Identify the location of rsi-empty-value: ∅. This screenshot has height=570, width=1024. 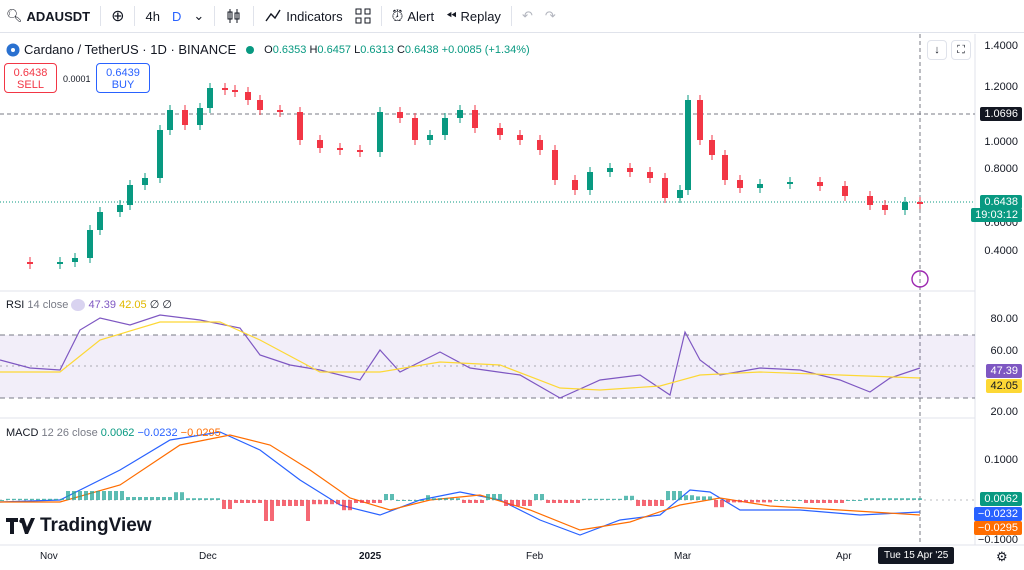
(167, 305).